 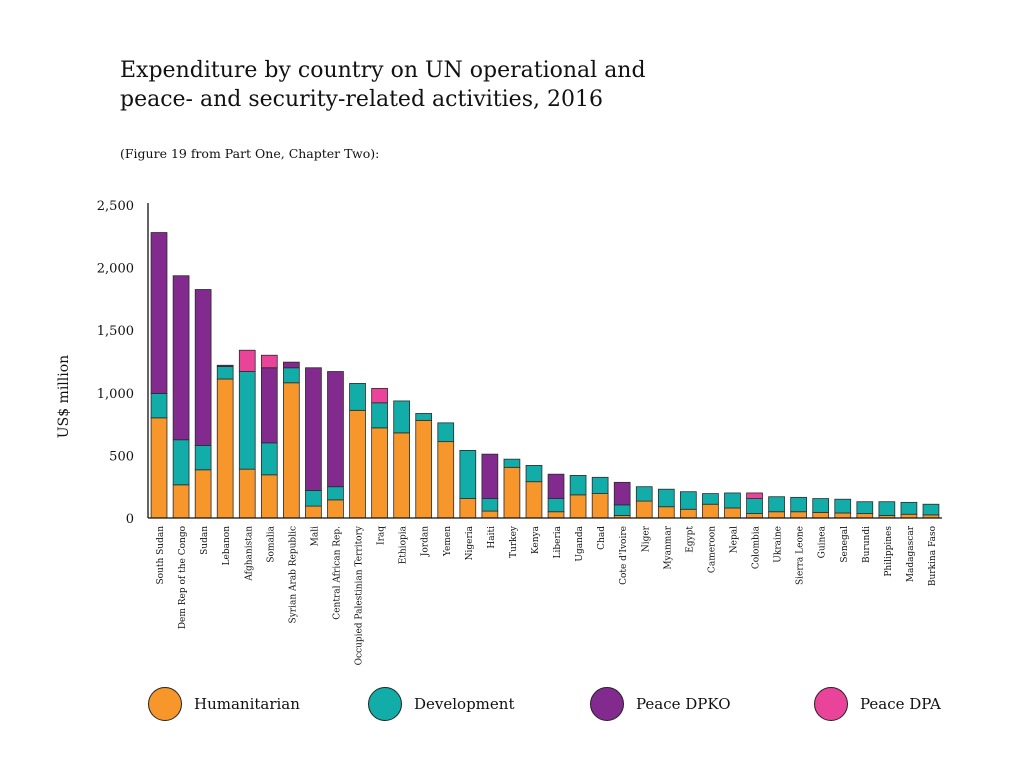 I want to click on bar-humanitarian-cameroon, so click(x=710, y=511).